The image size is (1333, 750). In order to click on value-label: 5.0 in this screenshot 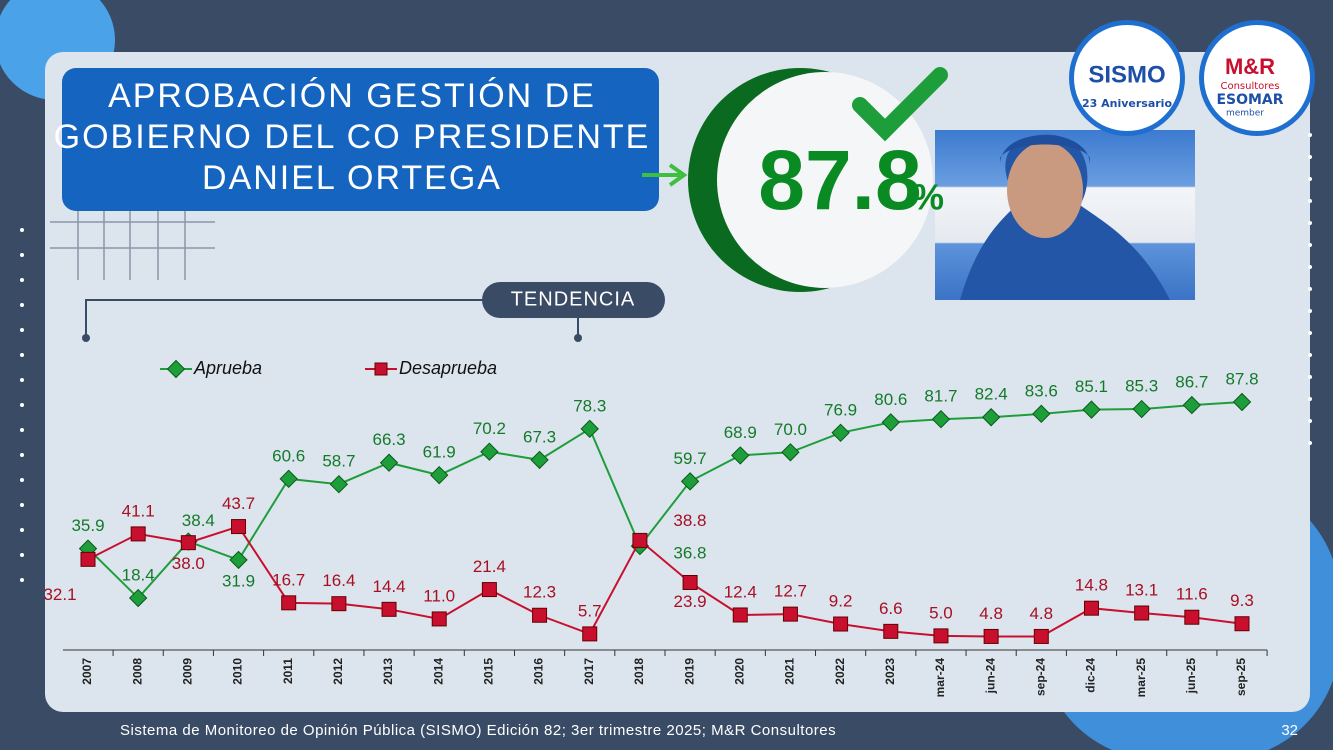, I will do `click(941, 612)`.